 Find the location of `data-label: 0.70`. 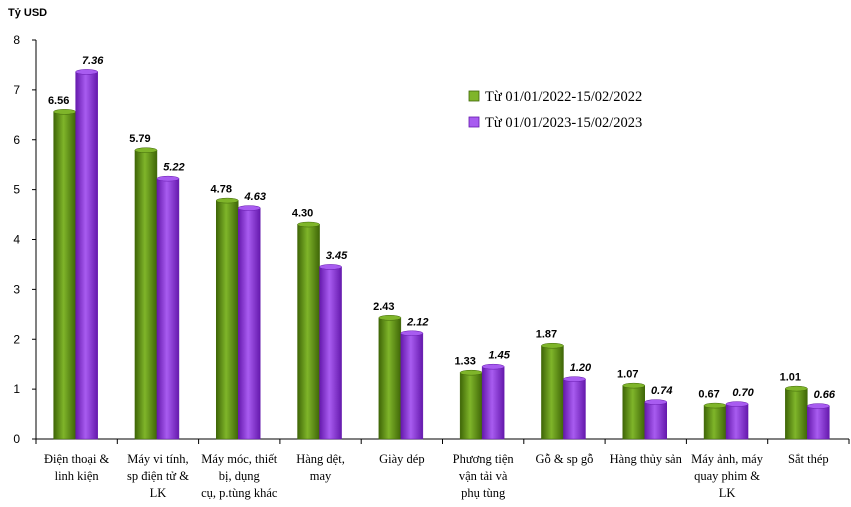

data-label: 0.70 is located at coordinates (743, 393).